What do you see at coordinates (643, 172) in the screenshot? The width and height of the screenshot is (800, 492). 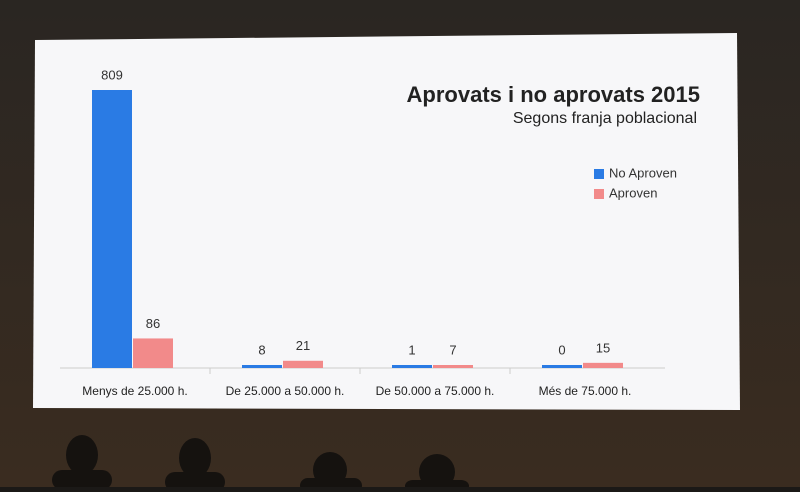 I see `legend-label: No Aproven` at bounding box center [643, 172].